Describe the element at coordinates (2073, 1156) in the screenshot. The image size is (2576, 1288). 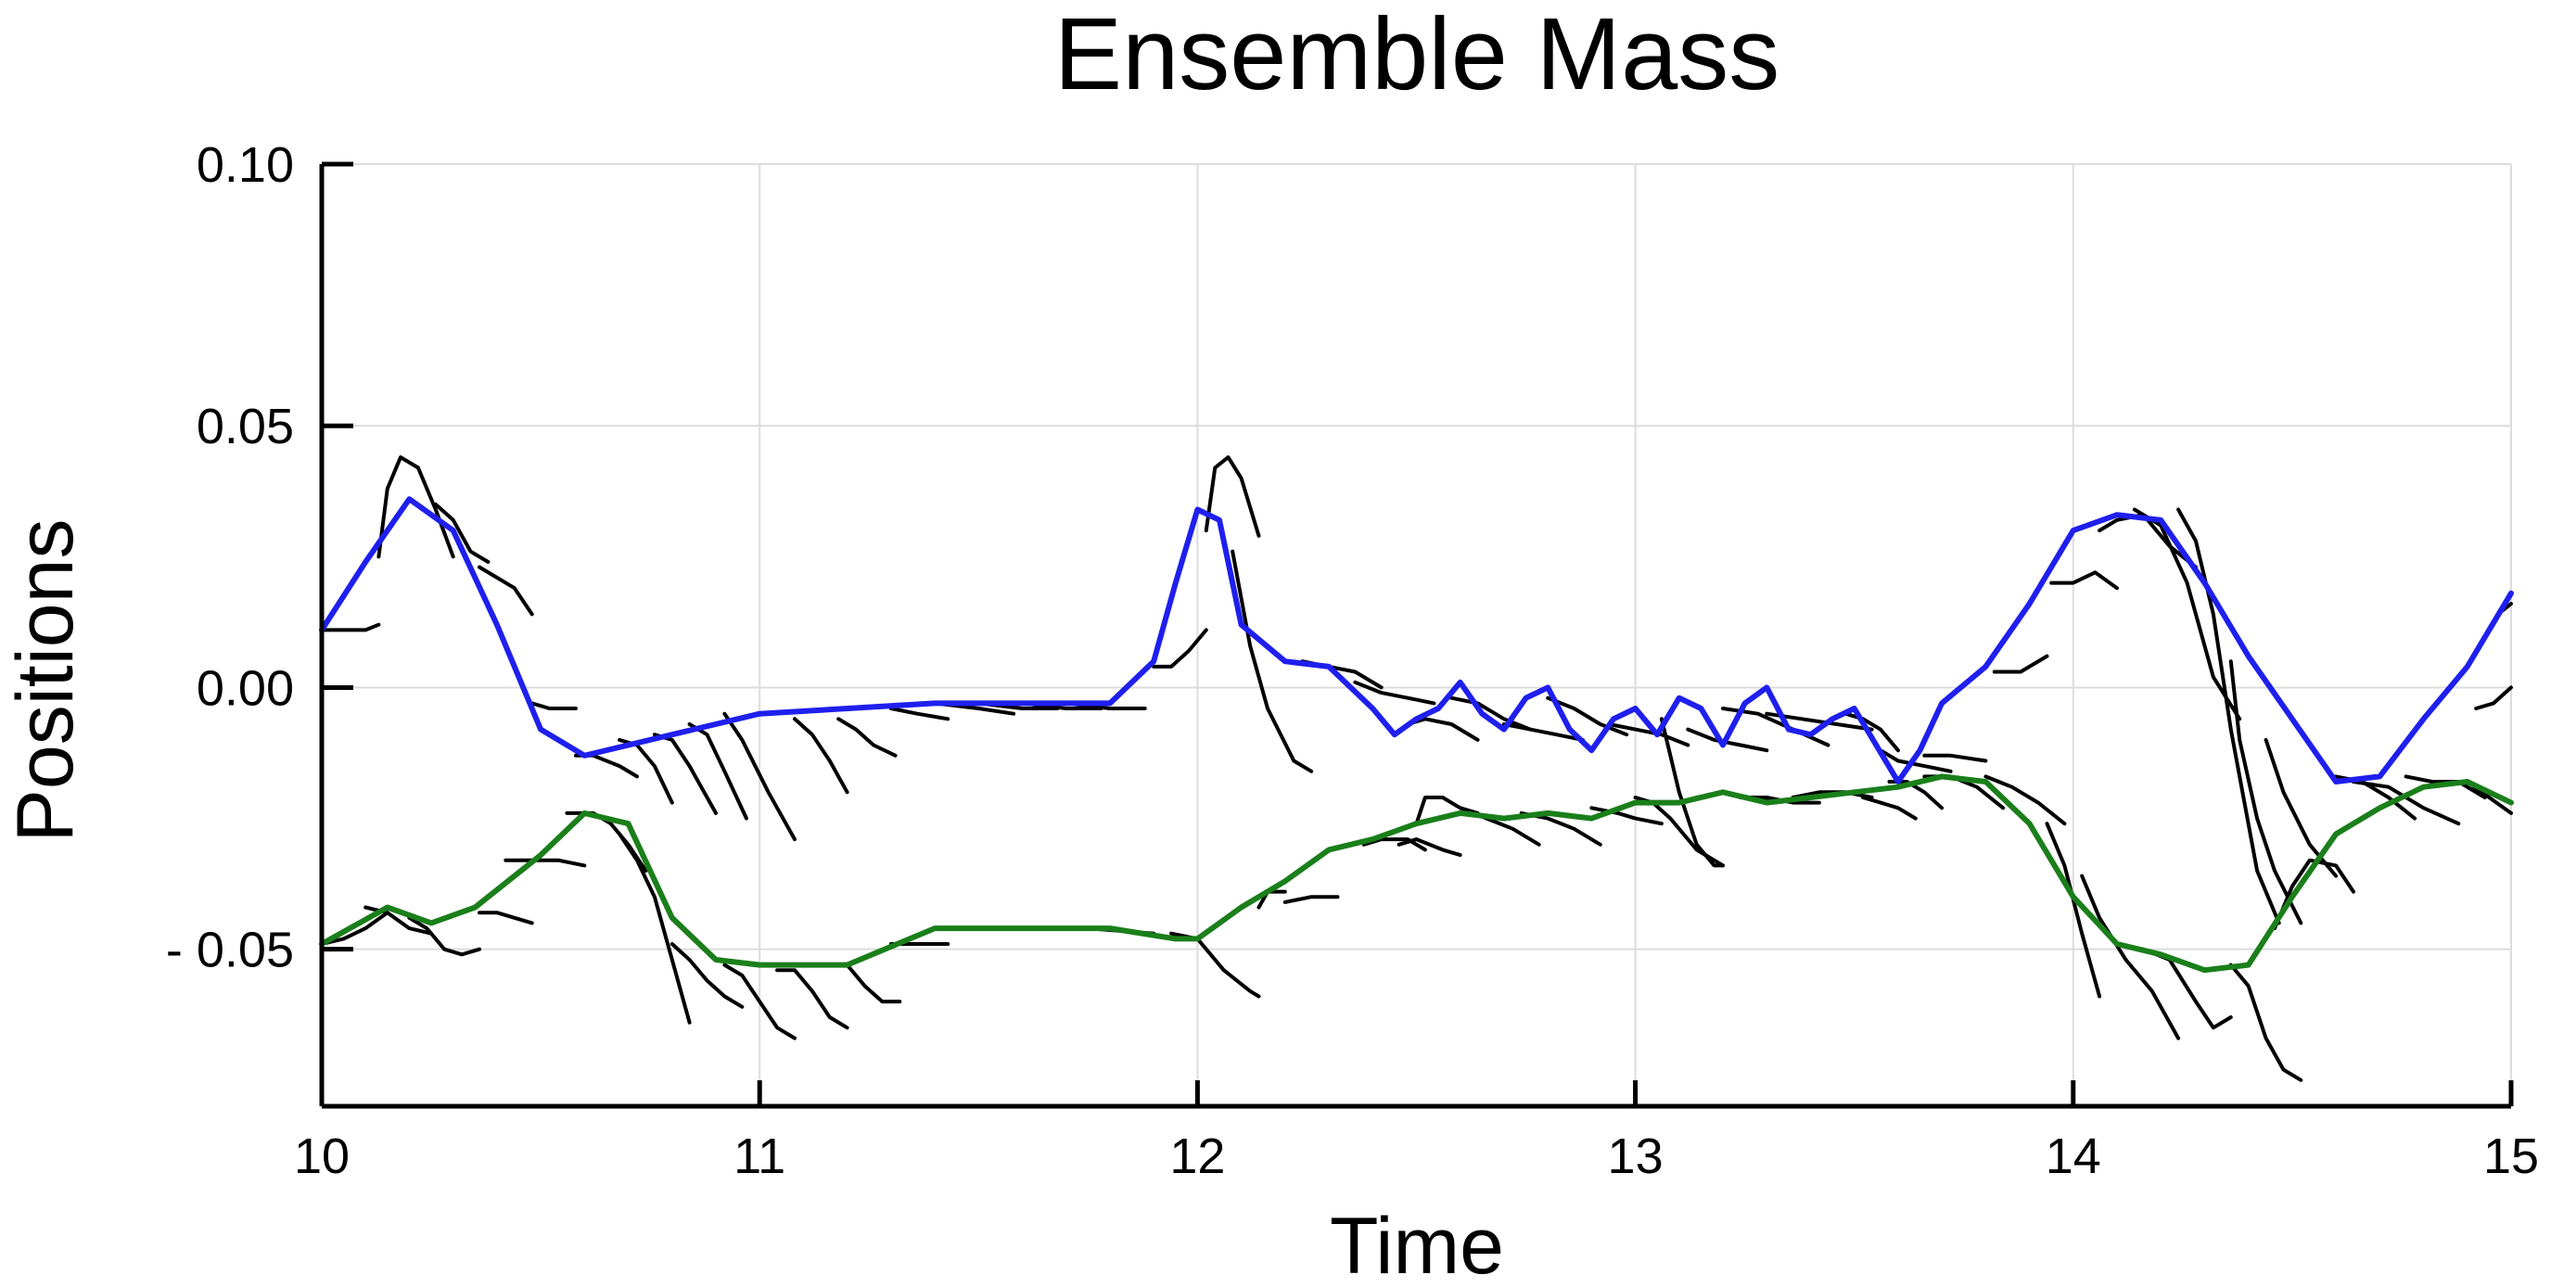
I see `x-tick-label: 14` at that location.